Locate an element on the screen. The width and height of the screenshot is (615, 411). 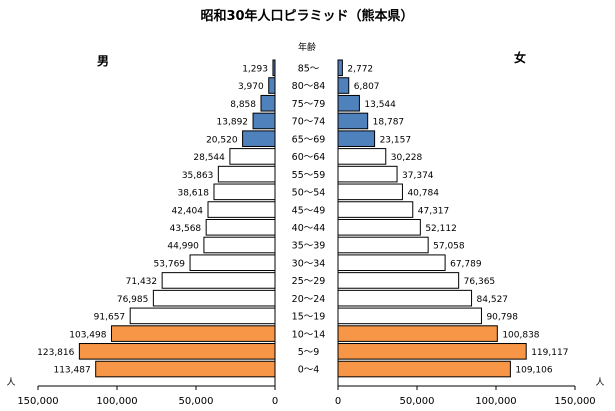
age-category-label: 50～54 is located at coordinates (309, 193).